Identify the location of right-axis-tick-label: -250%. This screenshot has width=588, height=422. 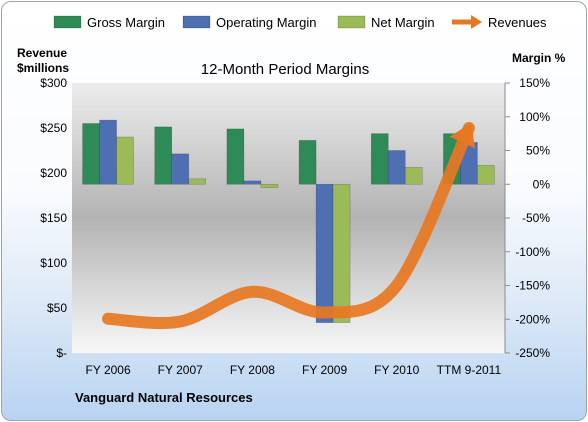
(532, 353).